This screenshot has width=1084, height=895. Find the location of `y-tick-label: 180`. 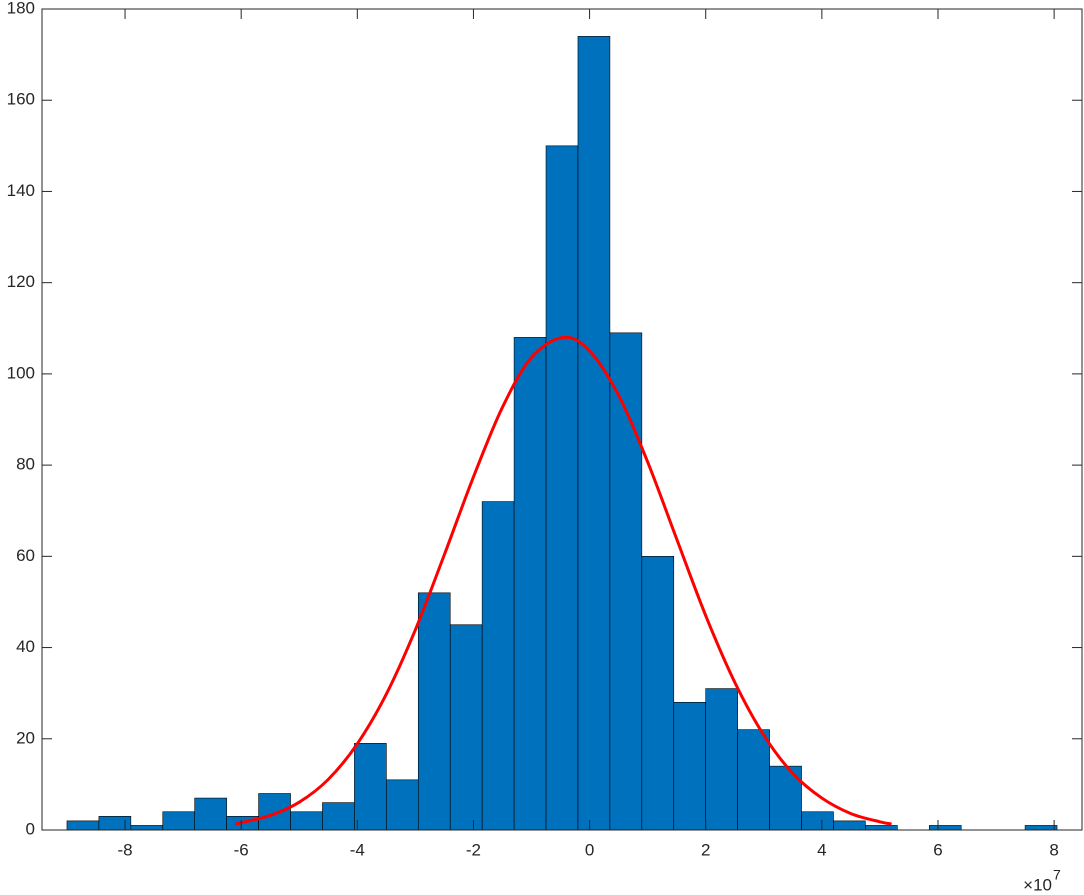

y-tick-label: 180 is located at coordinates (21, 8).